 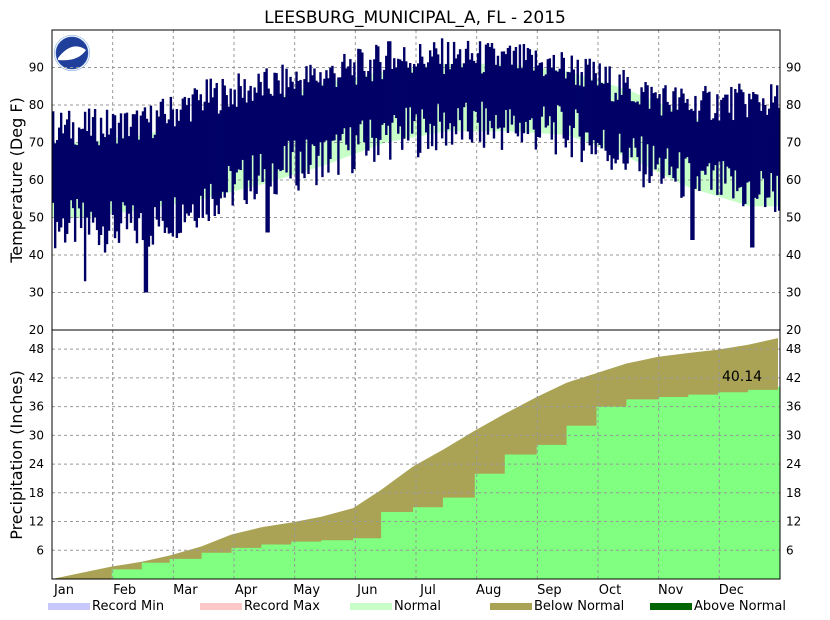 I want to click on legend-label: Below Normal, so click(x=579, y=606).